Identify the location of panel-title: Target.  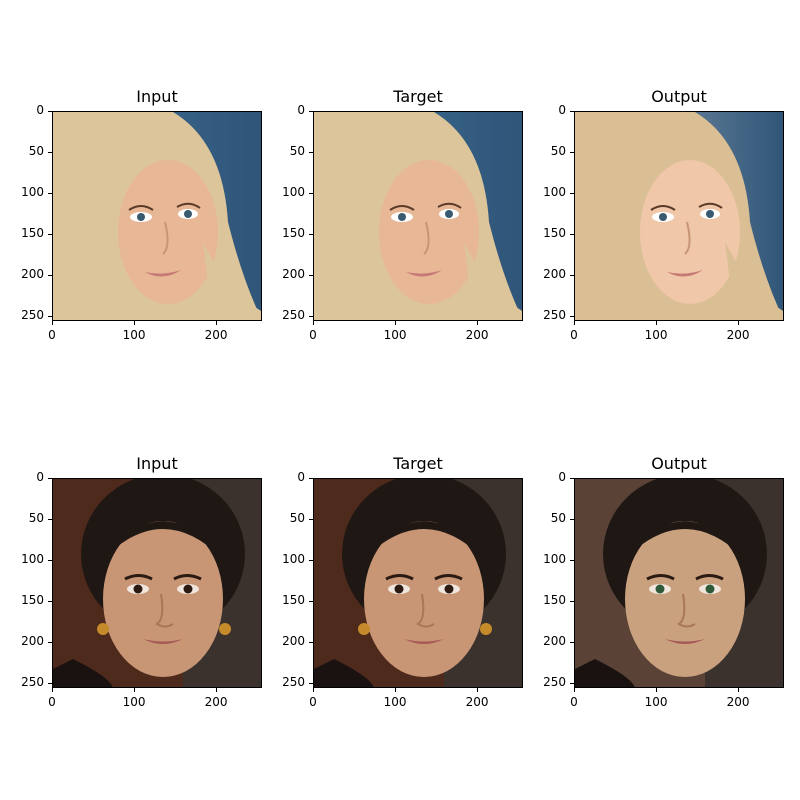
(418, 96).